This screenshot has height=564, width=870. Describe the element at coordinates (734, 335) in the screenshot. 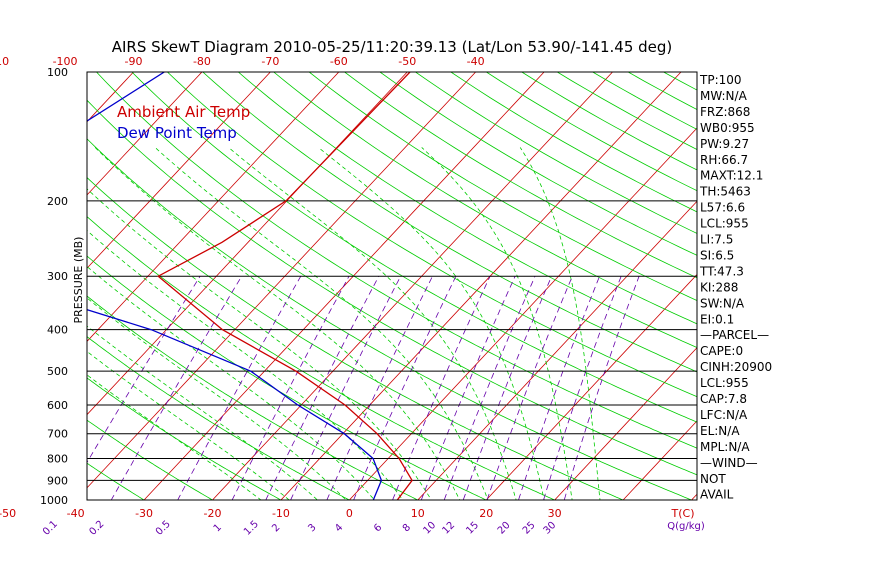

I see `index-item: —PARCEL—` at that location.